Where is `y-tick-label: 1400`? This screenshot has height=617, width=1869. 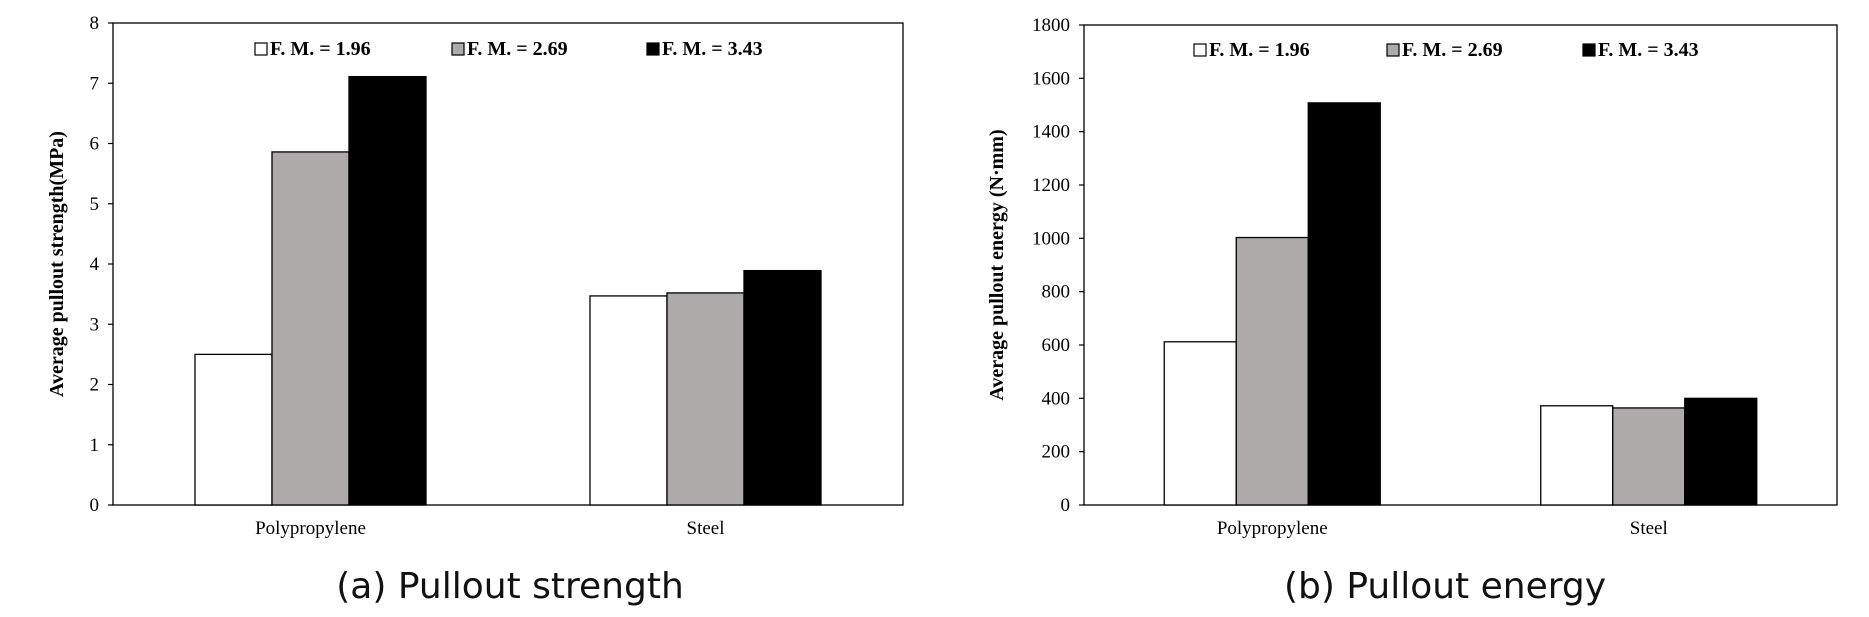 y-tick-label: 1400 is located at coordinates (1051, 132).